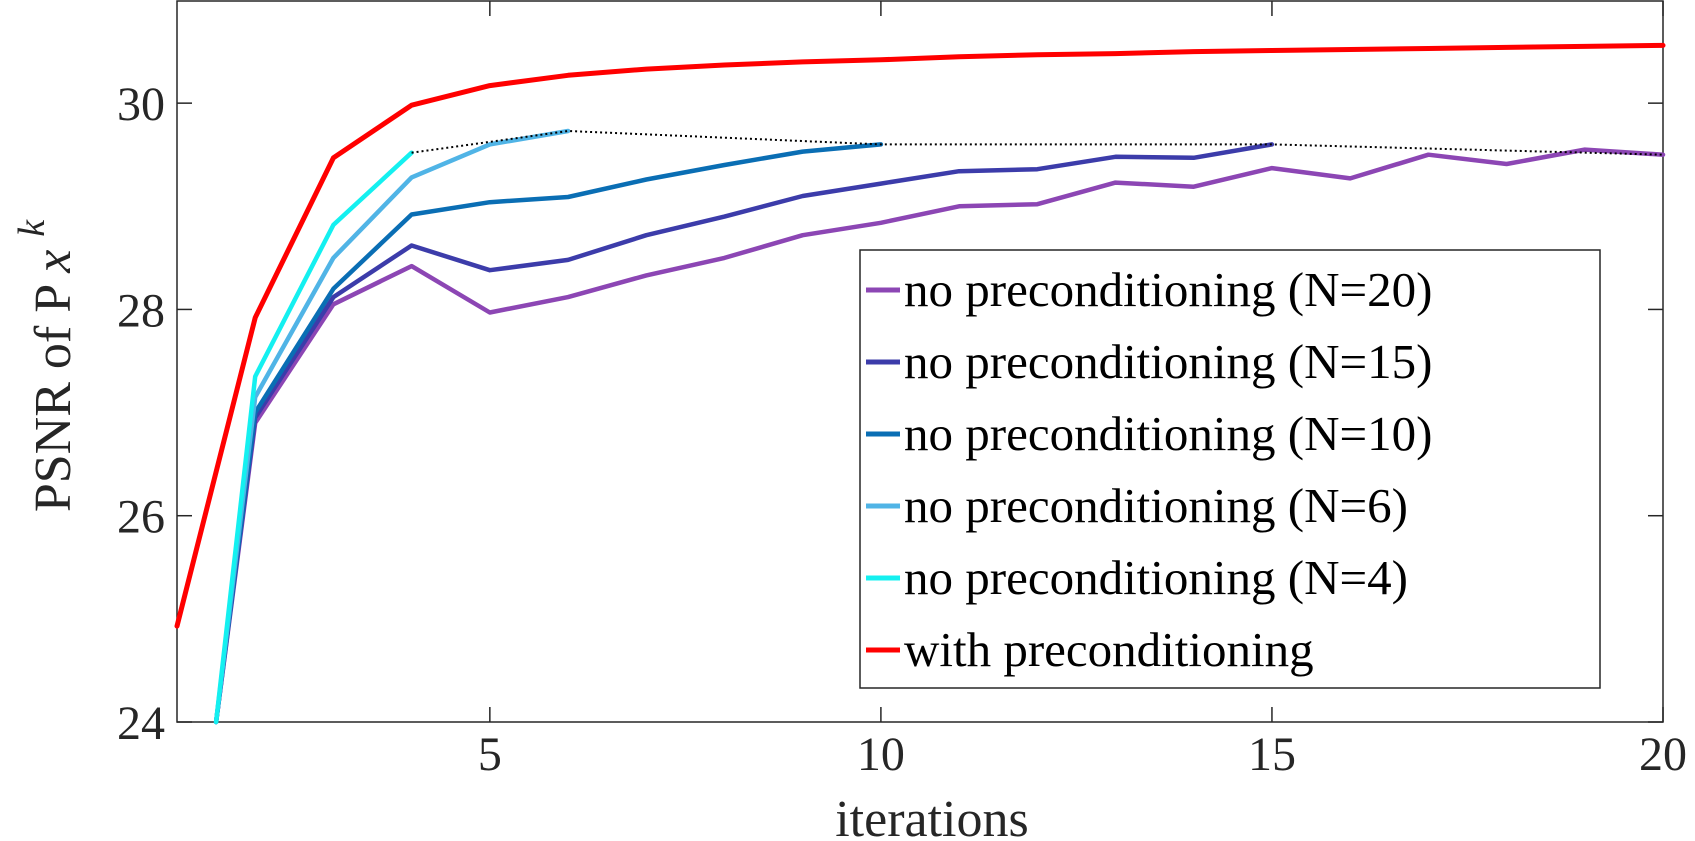 This screenshot has width=1695, height=841. I want to click on legend-label: no preconditioning (N=6), so click(1156, 505).